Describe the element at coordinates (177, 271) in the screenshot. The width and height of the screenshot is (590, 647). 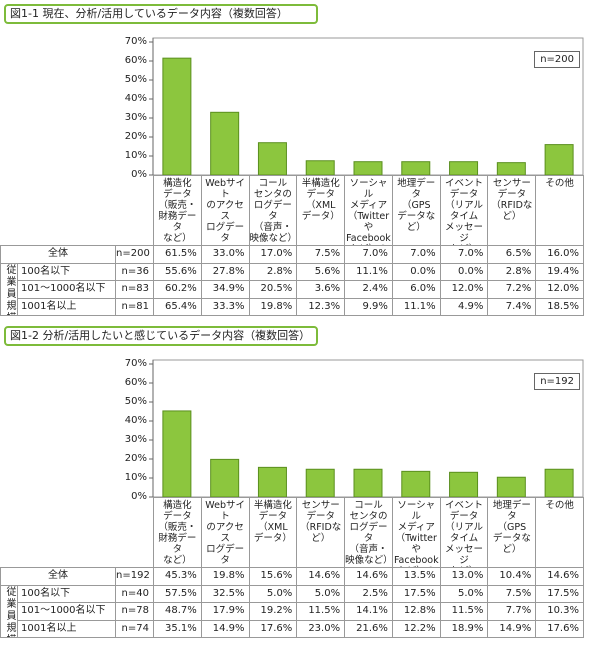
I see `row-cell: 55.6%` at that location.